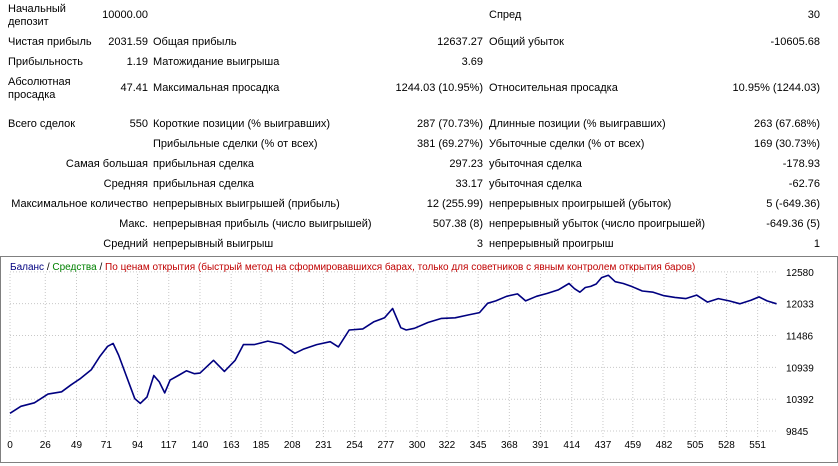 This screenshot has width=838, height=466. I want to click on x-tick-label: 322, so click(447, 445).